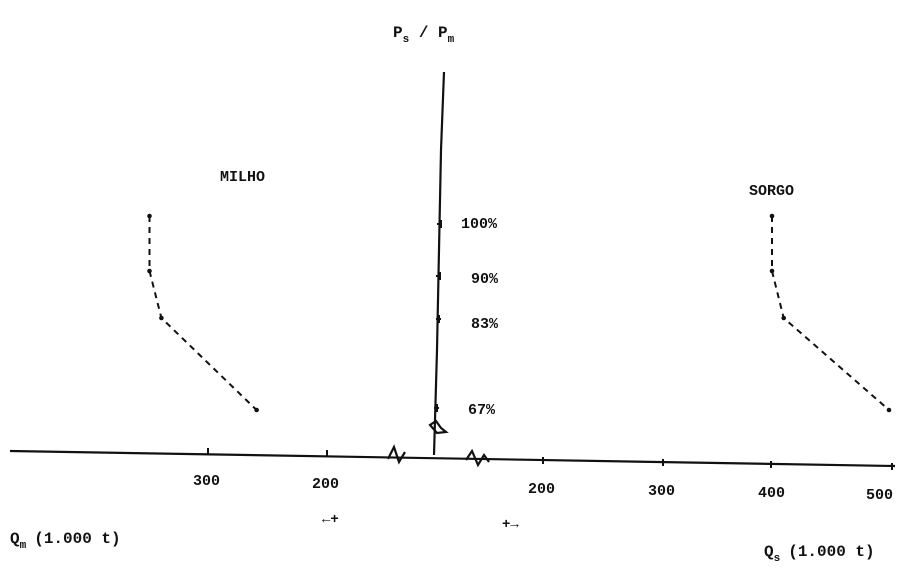  I want to click on x-tick-label-right: 200, so click(541, 489).